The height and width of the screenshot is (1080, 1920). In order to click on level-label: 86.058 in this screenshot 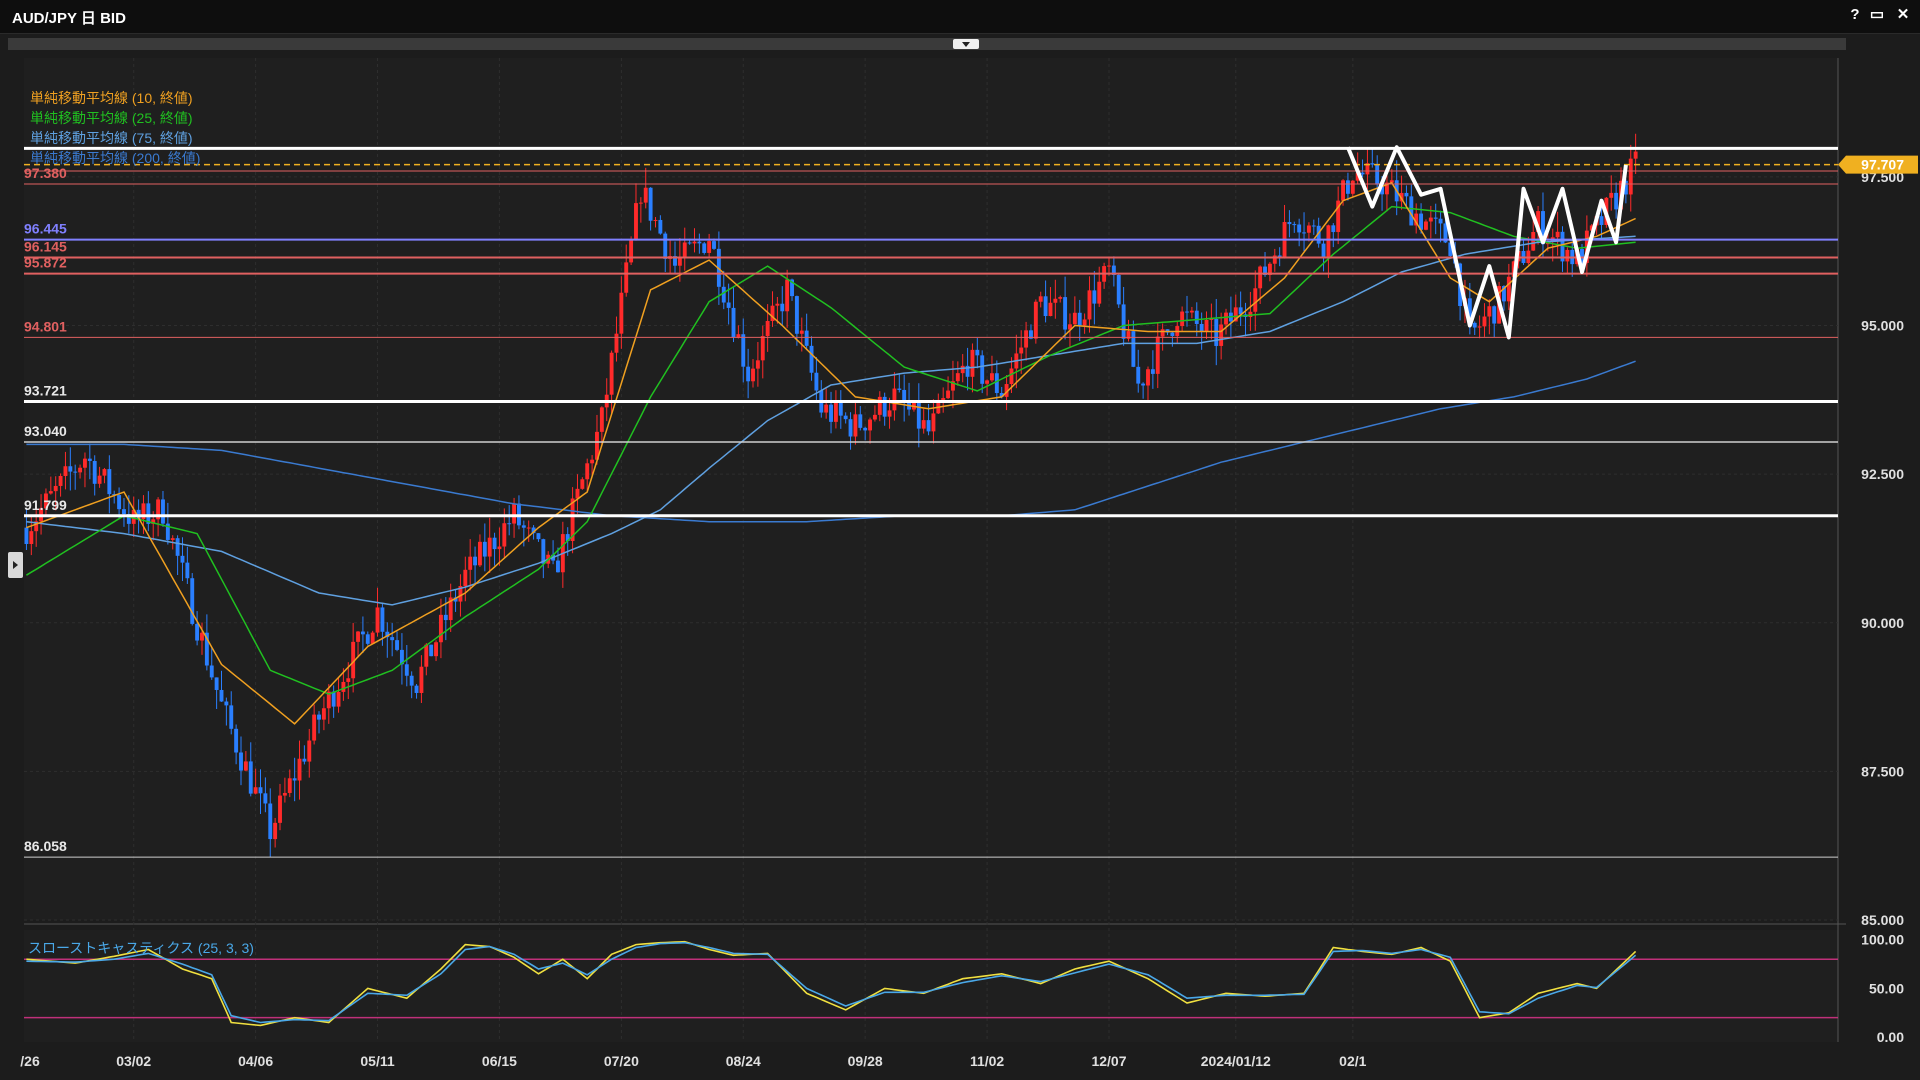, I will do `click(45, 846)`.